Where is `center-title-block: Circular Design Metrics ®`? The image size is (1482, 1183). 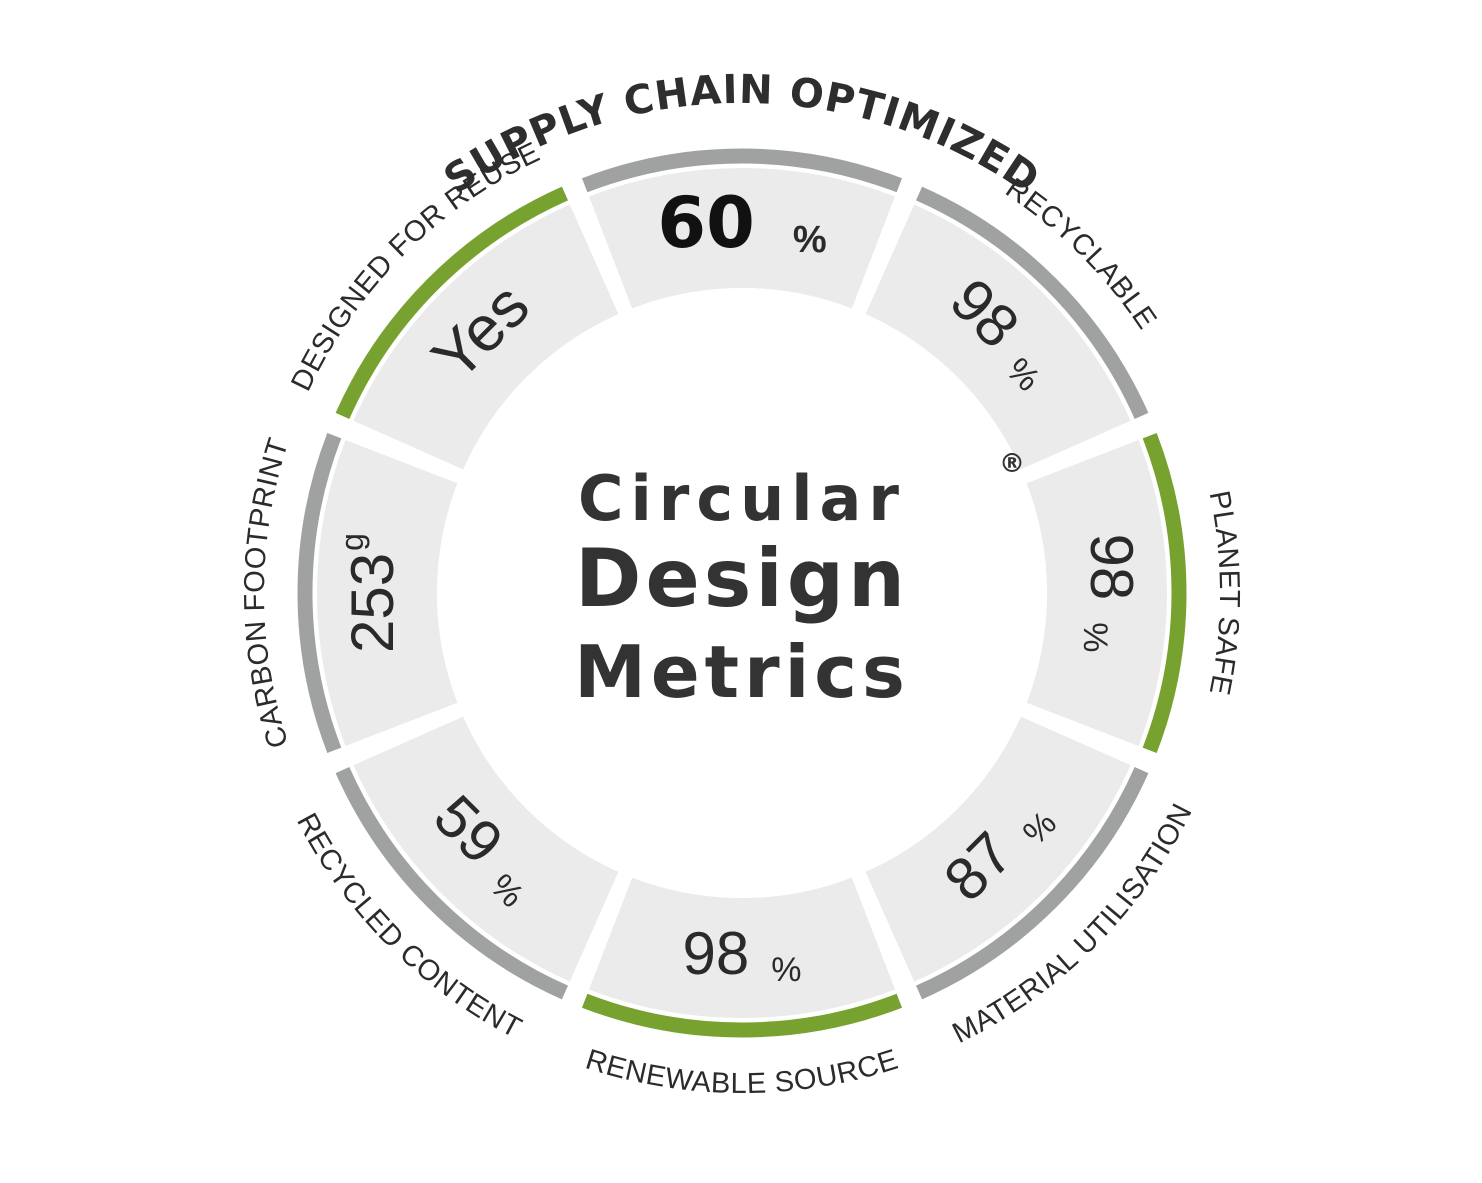 center-title-block: Circular Design Metrics ® is located at coordinates (799, 581).